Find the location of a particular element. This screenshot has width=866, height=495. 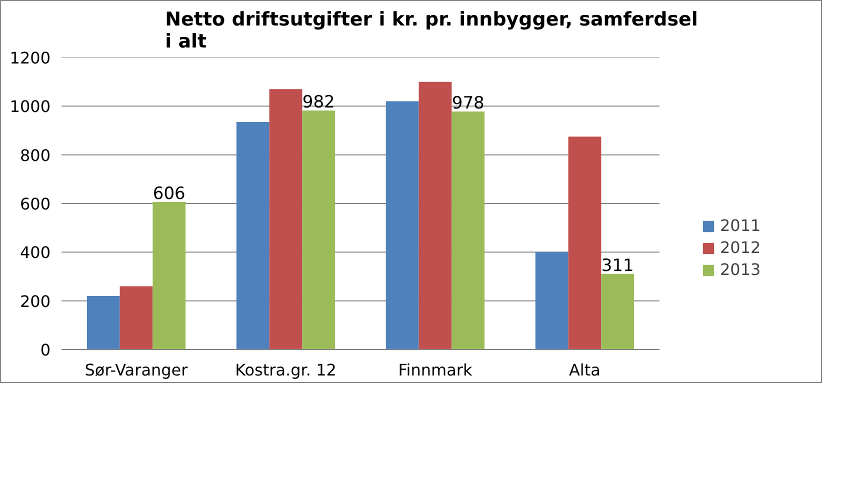

legend-label: 2013 is located at coordinates (740, 269).